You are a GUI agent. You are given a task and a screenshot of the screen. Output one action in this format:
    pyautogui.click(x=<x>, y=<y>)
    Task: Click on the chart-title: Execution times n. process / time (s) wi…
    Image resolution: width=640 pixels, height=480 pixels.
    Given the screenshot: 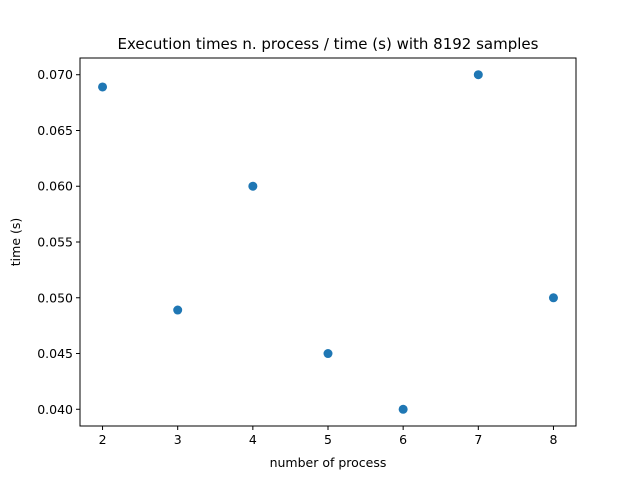 What is the action you would take?
    pyautogui.click(x=328, y=44)
    